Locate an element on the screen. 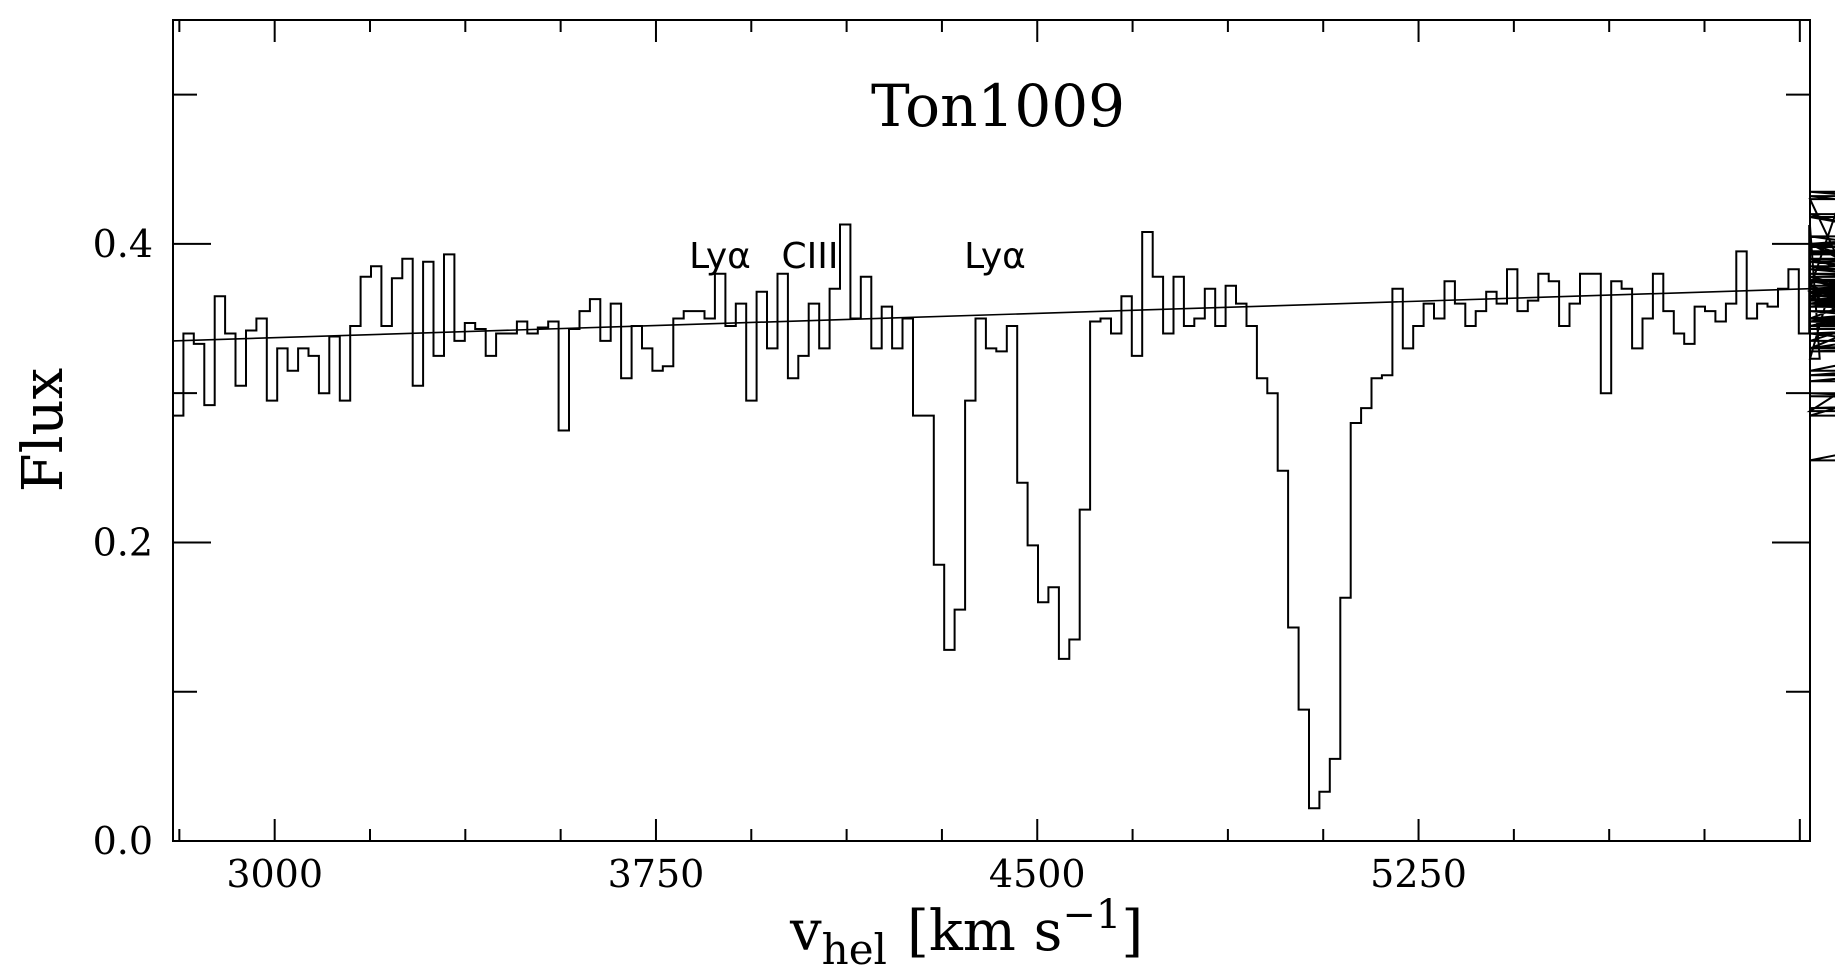 The width and height of the screenshot is (1835, 976). y-axis-title: Flux is located at coordinates (43, 430).